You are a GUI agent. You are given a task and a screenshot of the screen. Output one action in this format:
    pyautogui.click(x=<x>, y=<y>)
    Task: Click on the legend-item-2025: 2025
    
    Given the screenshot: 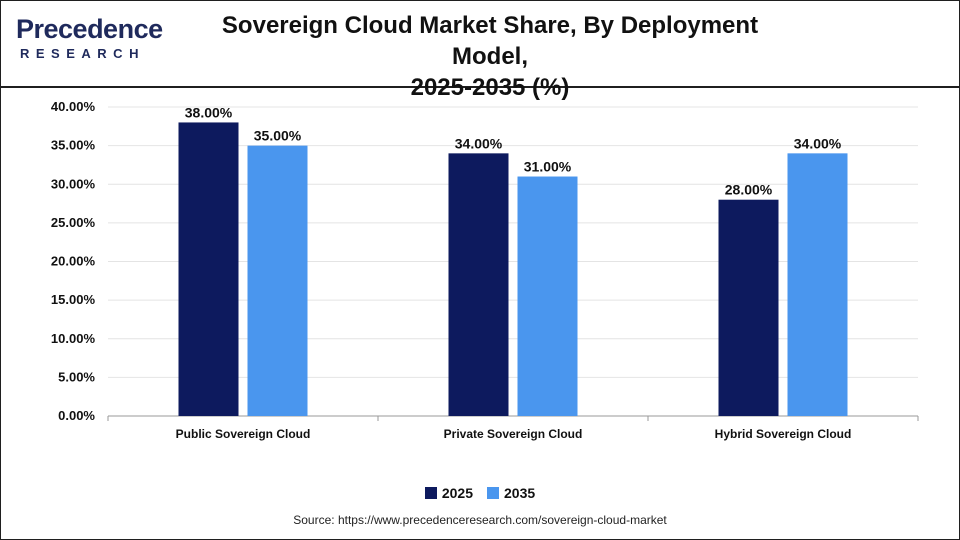 What is the action you would take?
    pyautogui.click(x=448, y=493)
    